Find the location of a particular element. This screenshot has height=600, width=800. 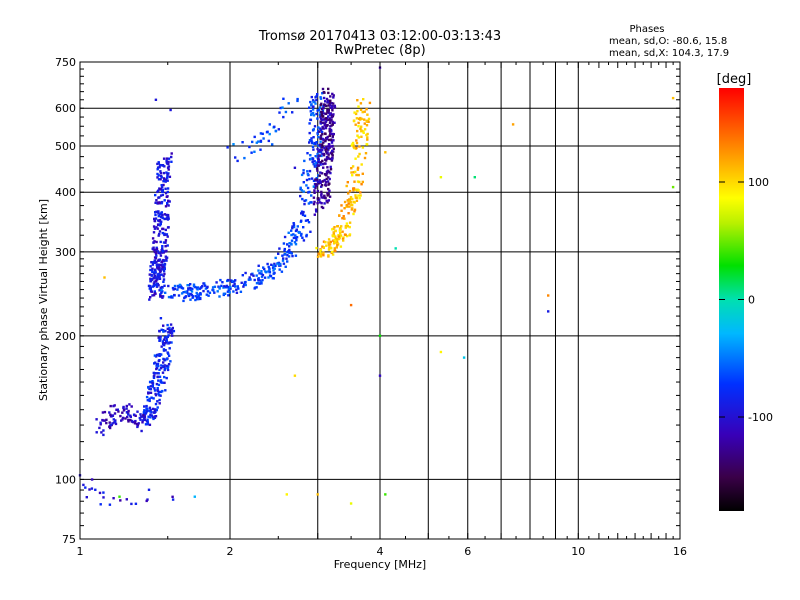

colorbar-tick-label: -100 is located at coordinates (760, 417).